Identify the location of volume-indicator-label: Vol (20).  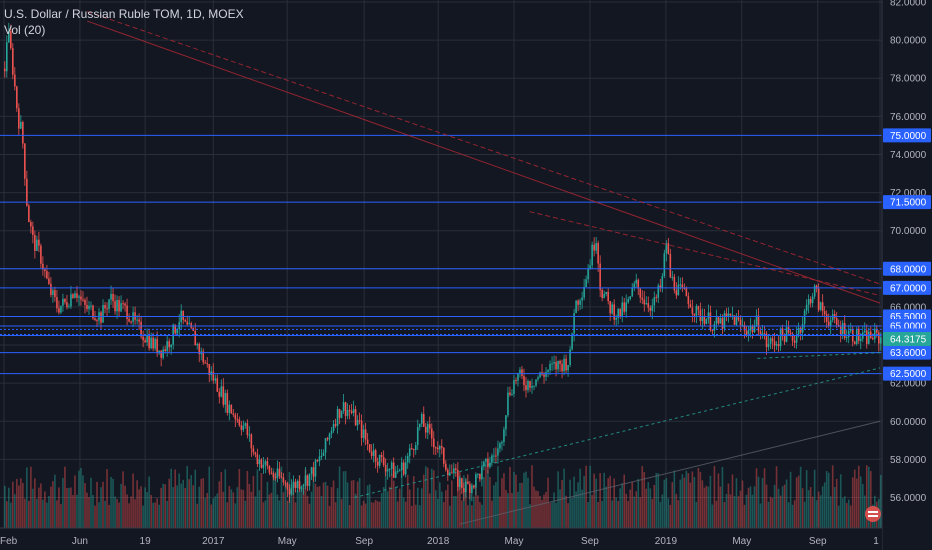
(25, 30).